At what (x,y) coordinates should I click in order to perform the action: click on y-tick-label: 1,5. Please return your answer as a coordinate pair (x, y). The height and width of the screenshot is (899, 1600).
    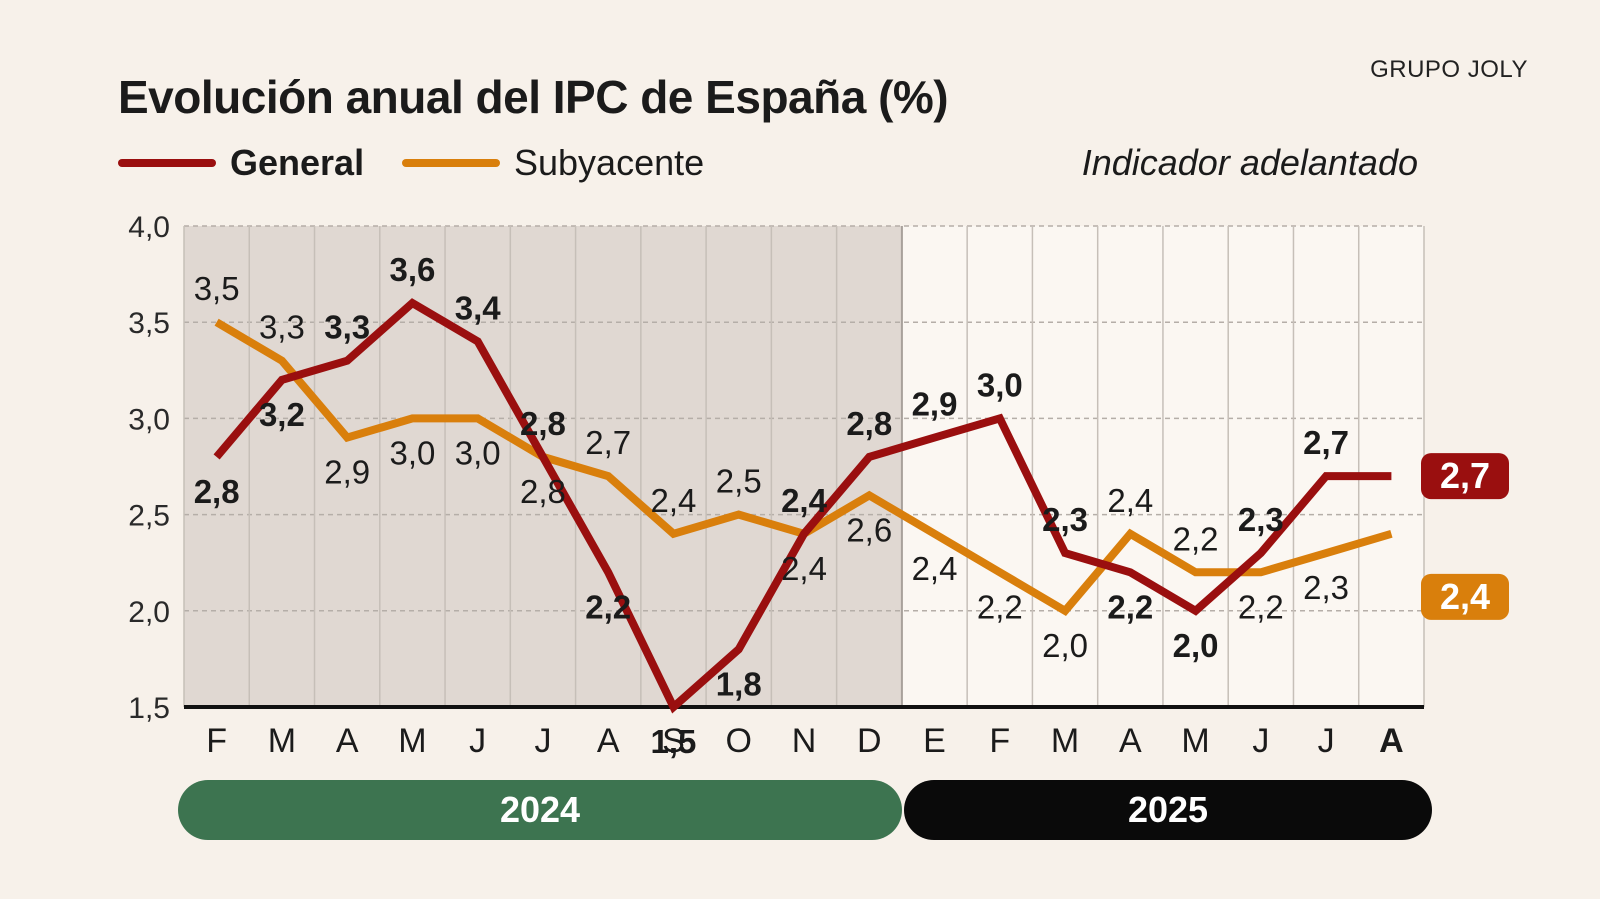
    Looking at the image, I should click on (149, 708).